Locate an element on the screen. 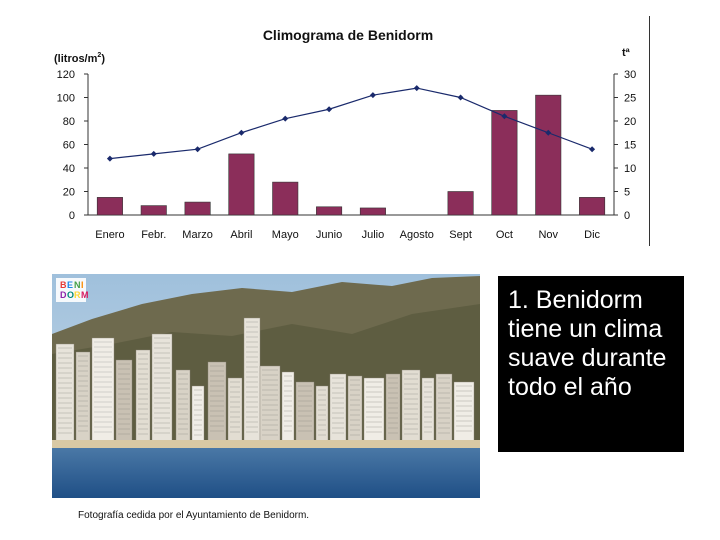 This screenshot has height=540, width=720. category-label: Agosto is located at coordinates (417, 235).